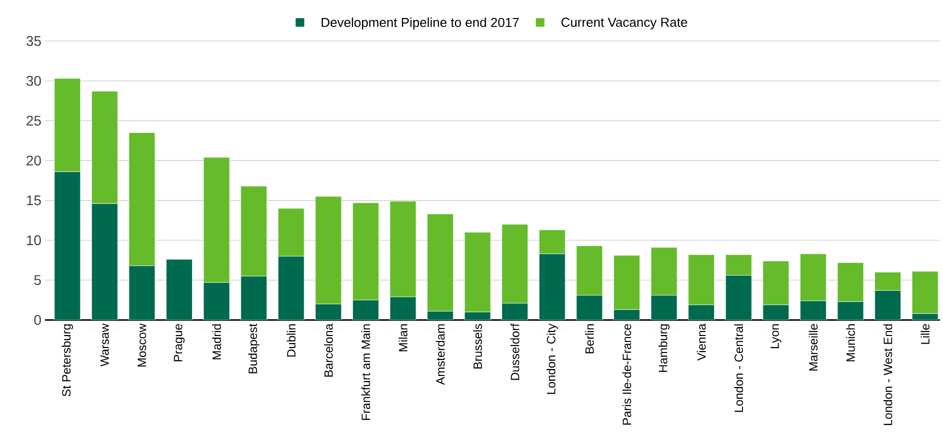  What do you see at coordinates (624, 24) in the screenshot?
I see `legend-label: Current Vacancy Rate` at bounding box center [624, 24].